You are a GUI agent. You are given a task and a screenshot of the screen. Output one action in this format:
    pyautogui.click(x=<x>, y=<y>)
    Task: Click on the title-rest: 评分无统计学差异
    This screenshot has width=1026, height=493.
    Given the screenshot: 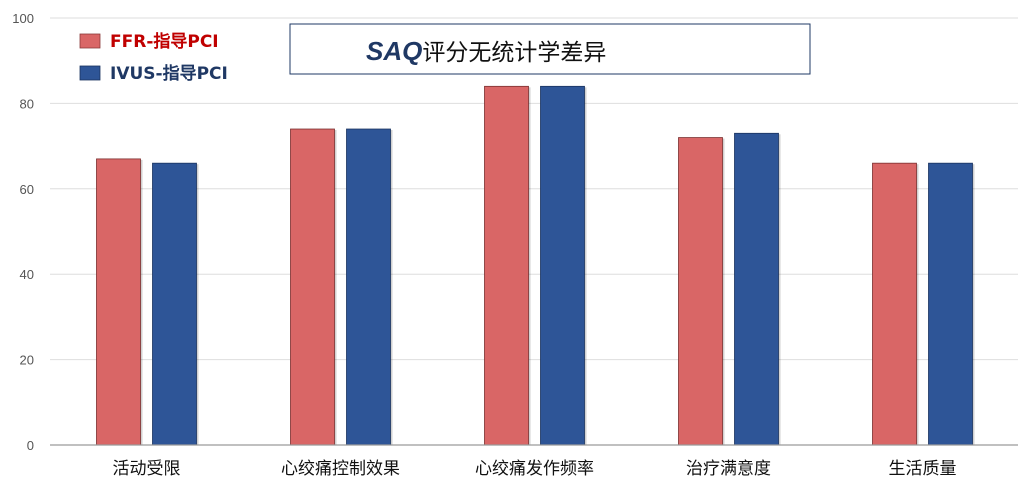 What is the action you would take?
    pyautogui.click(x=514, y=53)
    